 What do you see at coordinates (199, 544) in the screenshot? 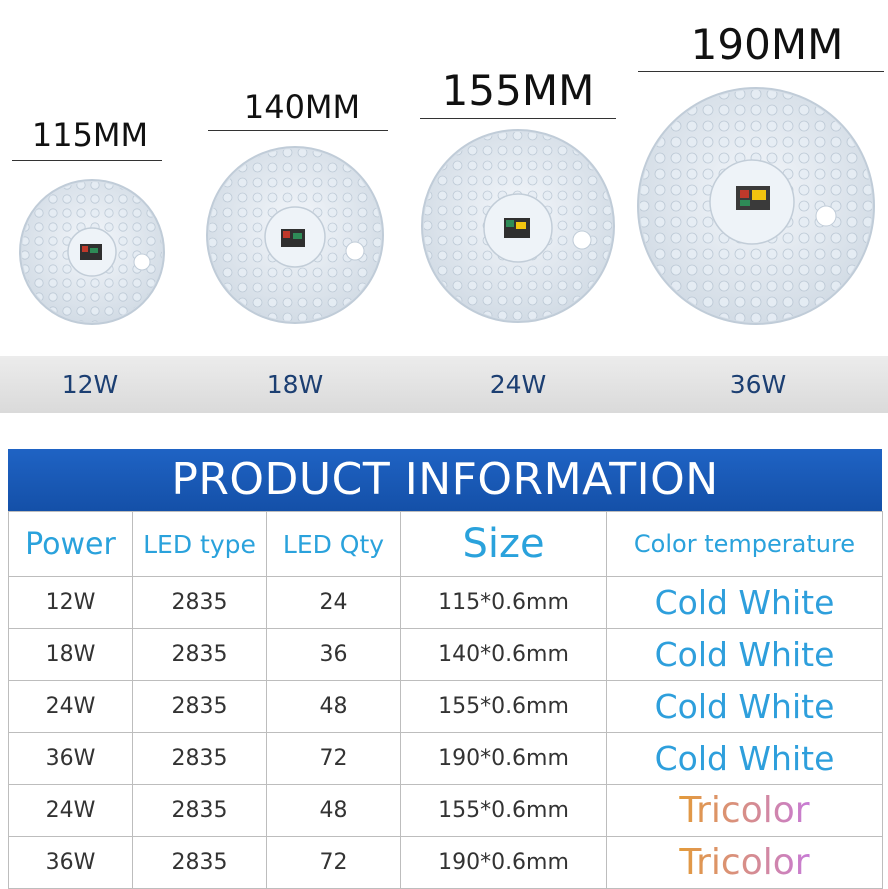
I see `header-led-type: LED type` at bounding box center [199, 544].